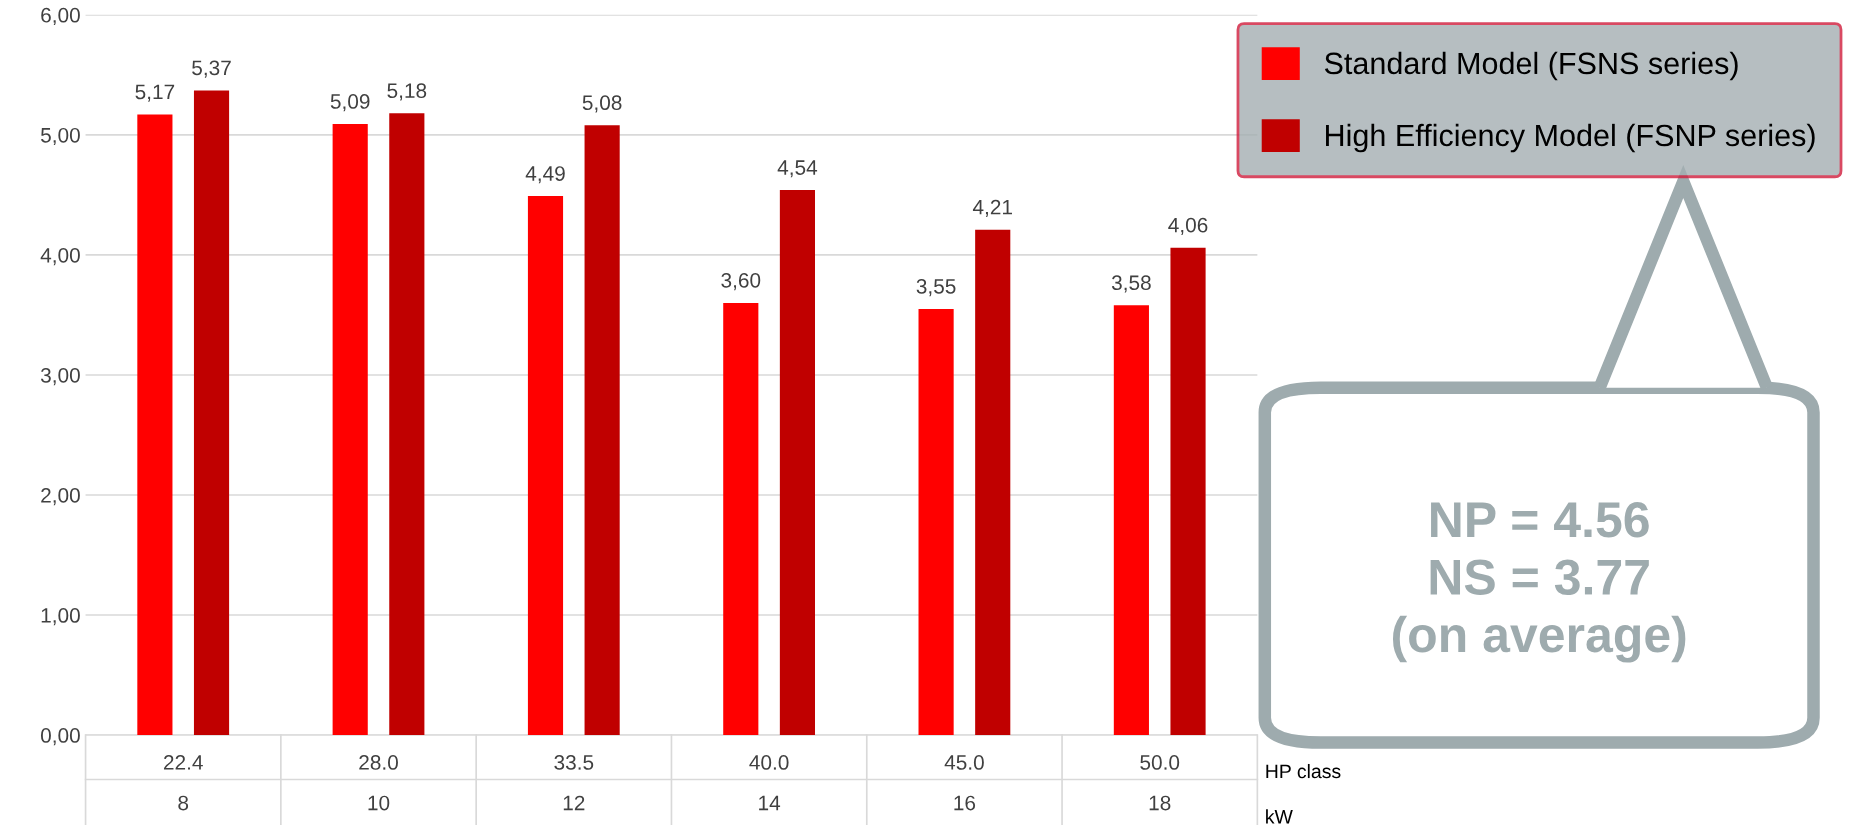 This screenshot has height=825, width=1860. Describe the element at coordinates (60, 737) in the screenshot. I see `y-tick-label: 0,00` at that location.